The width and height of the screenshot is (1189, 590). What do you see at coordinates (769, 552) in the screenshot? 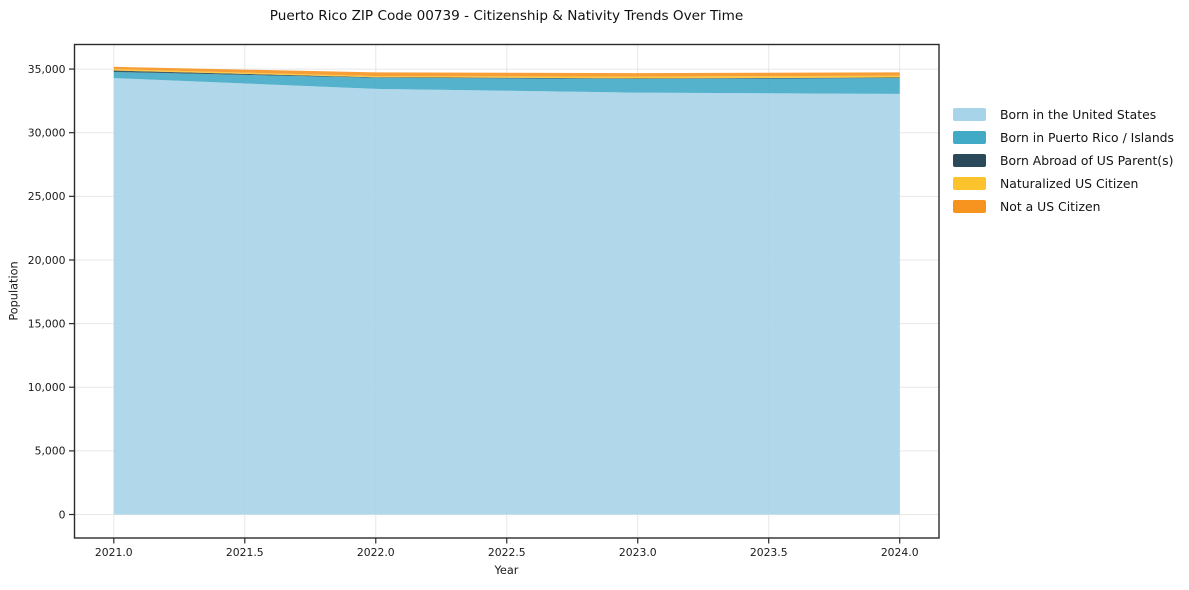
I see `x-tick-label: 2023.5` at bounding box center [769, 552].